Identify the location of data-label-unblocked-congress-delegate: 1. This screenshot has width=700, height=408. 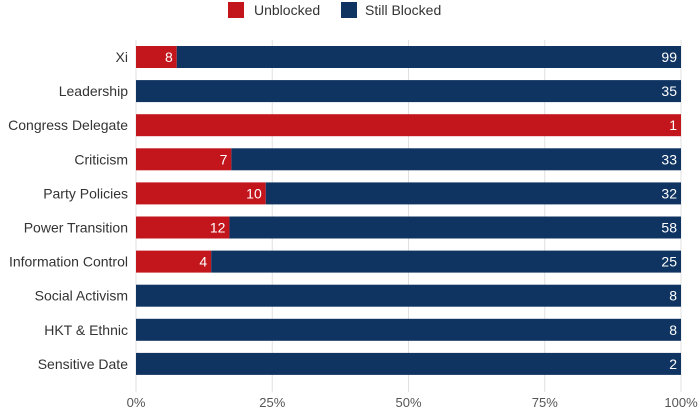
(673, 125).